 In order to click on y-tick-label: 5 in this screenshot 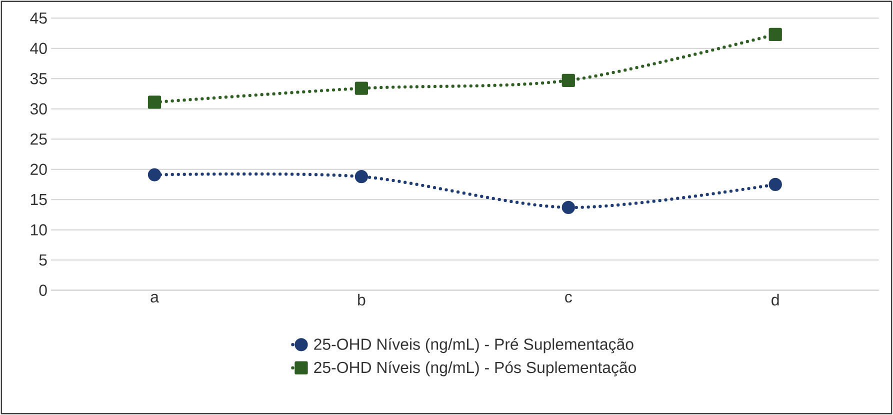, I will do `click(43, 260)`.